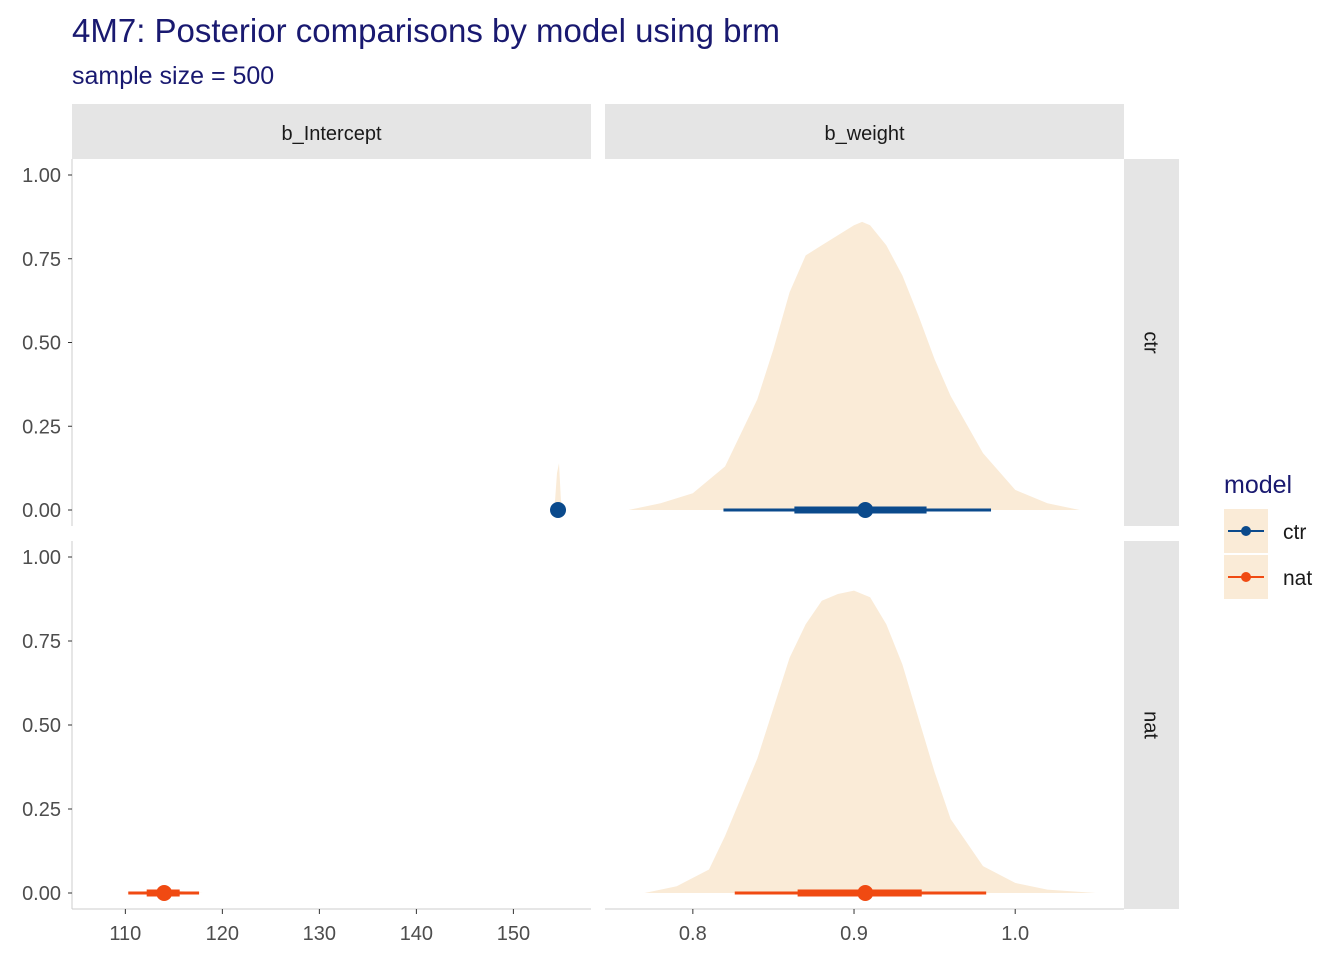 The image size is (1344, 960). I want to click on legend-title: model, so click(1258, 485).